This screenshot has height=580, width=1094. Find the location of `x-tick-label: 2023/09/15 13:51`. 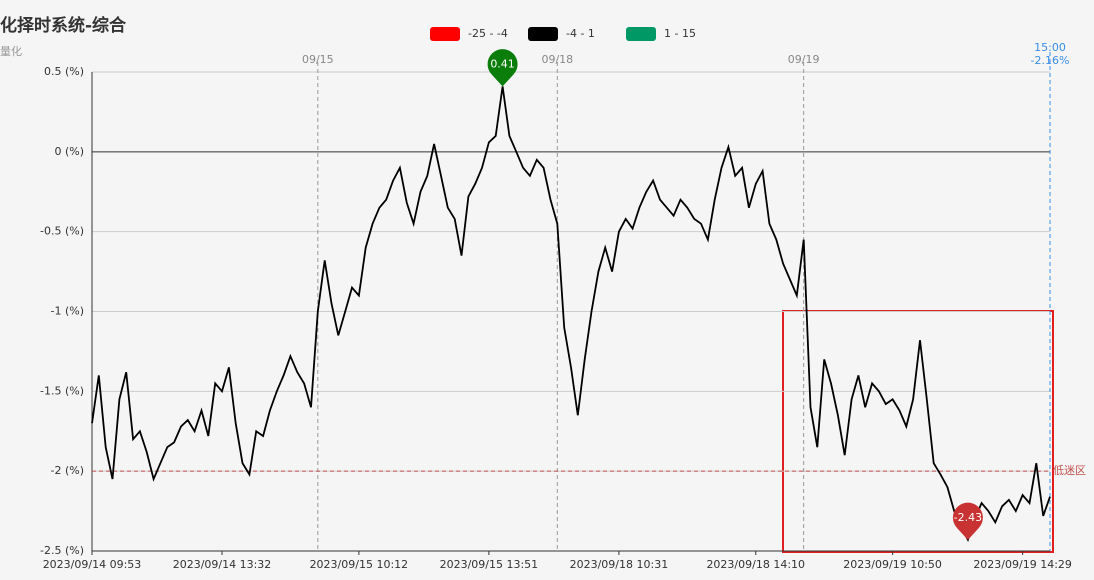

x-tick-label: 2023/09/15 13:51 is located at coordinates (489, 564).